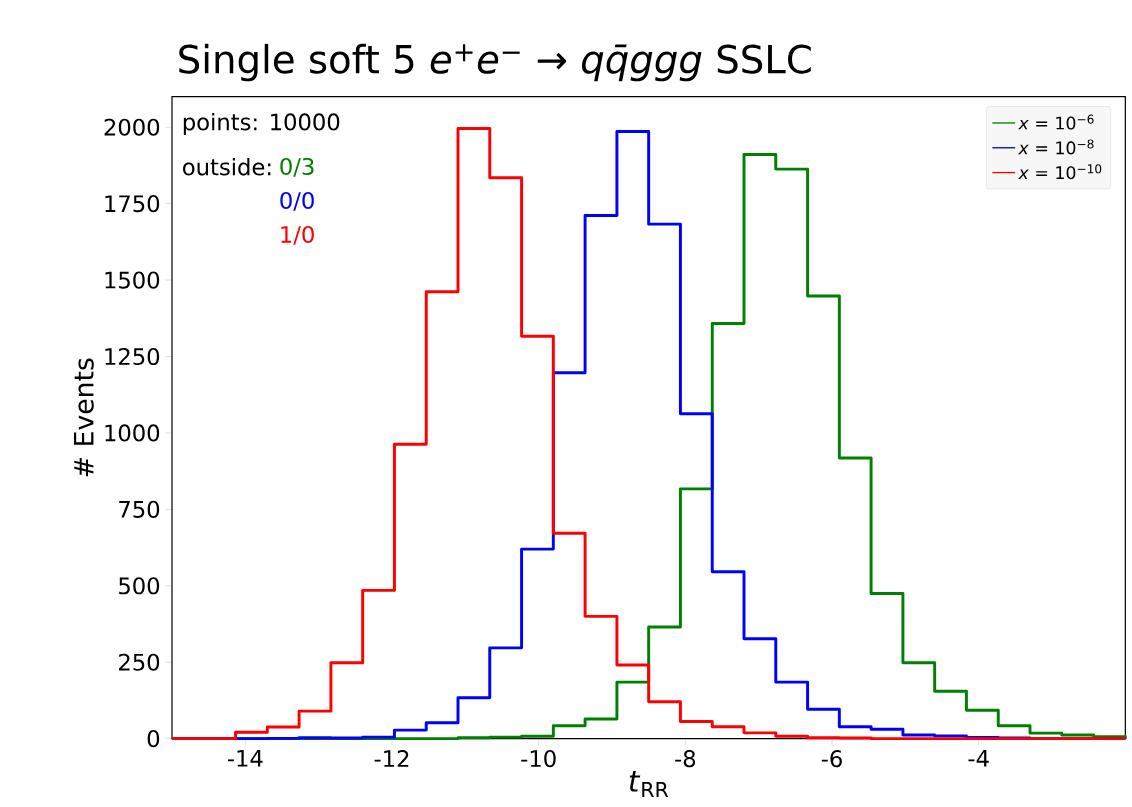  Describe the element at coordinates (139, 662) in the screenshot. I see `y-tick-label: 250` at that location.